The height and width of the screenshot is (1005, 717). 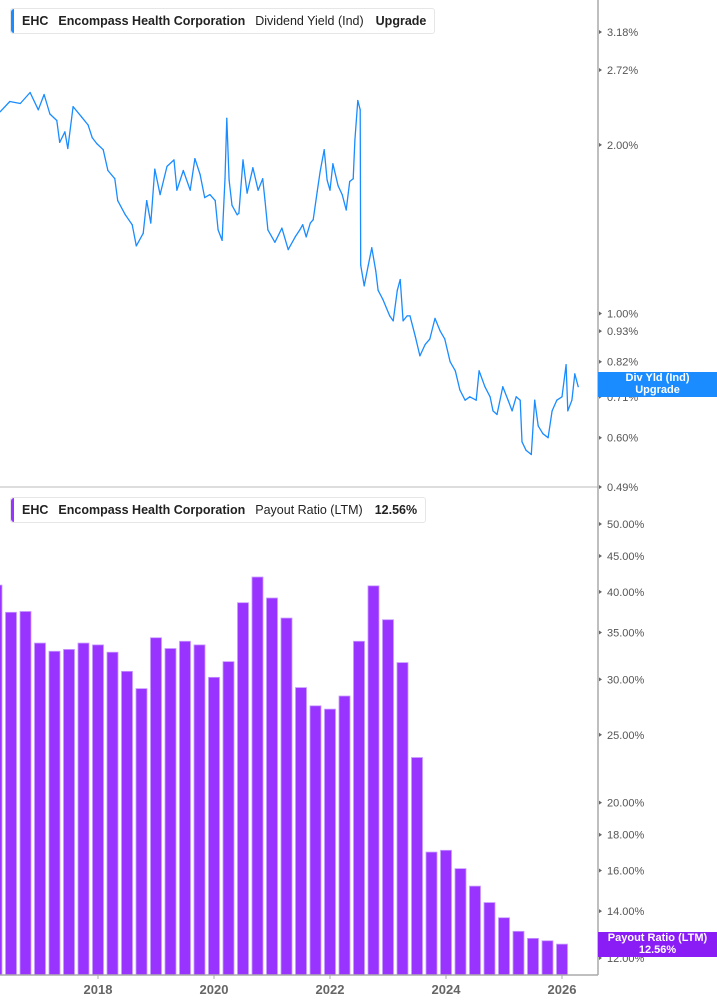 I want to click on legend-company: Encompass Health Corporation, so click(x=152, y=21).